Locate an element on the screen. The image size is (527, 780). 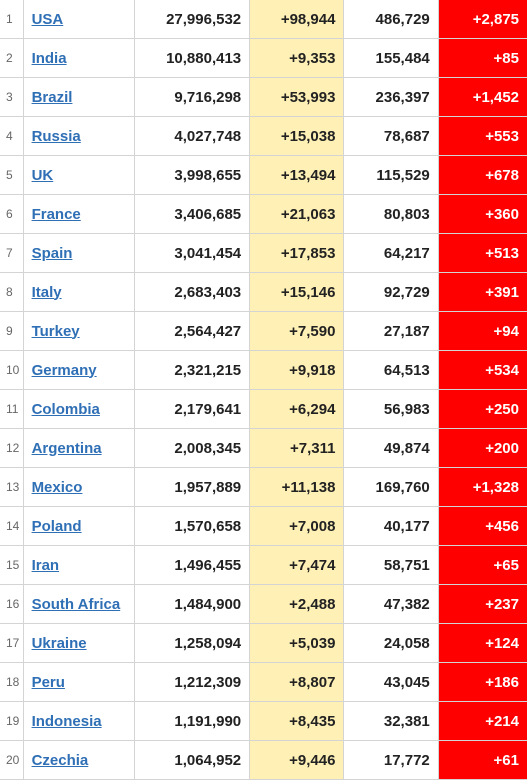
total-cases-cell: 1,570,658 is located at coordinates (192, 526).